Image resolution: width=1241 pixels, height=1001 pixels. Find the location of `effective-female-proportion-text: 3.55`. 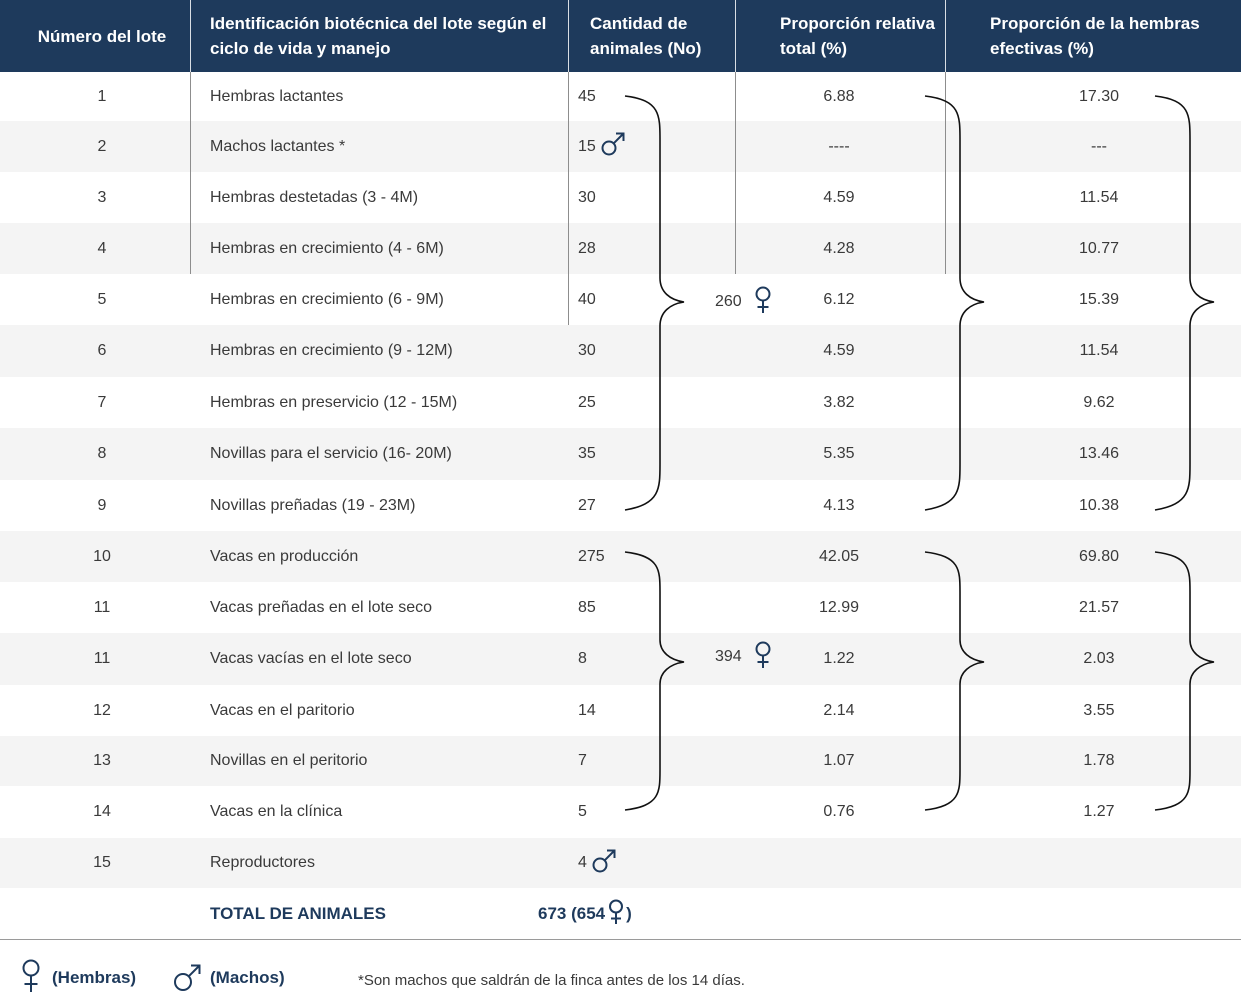

effective-female-proportion-text: 3.55 is located at coordinates (1099, 710).